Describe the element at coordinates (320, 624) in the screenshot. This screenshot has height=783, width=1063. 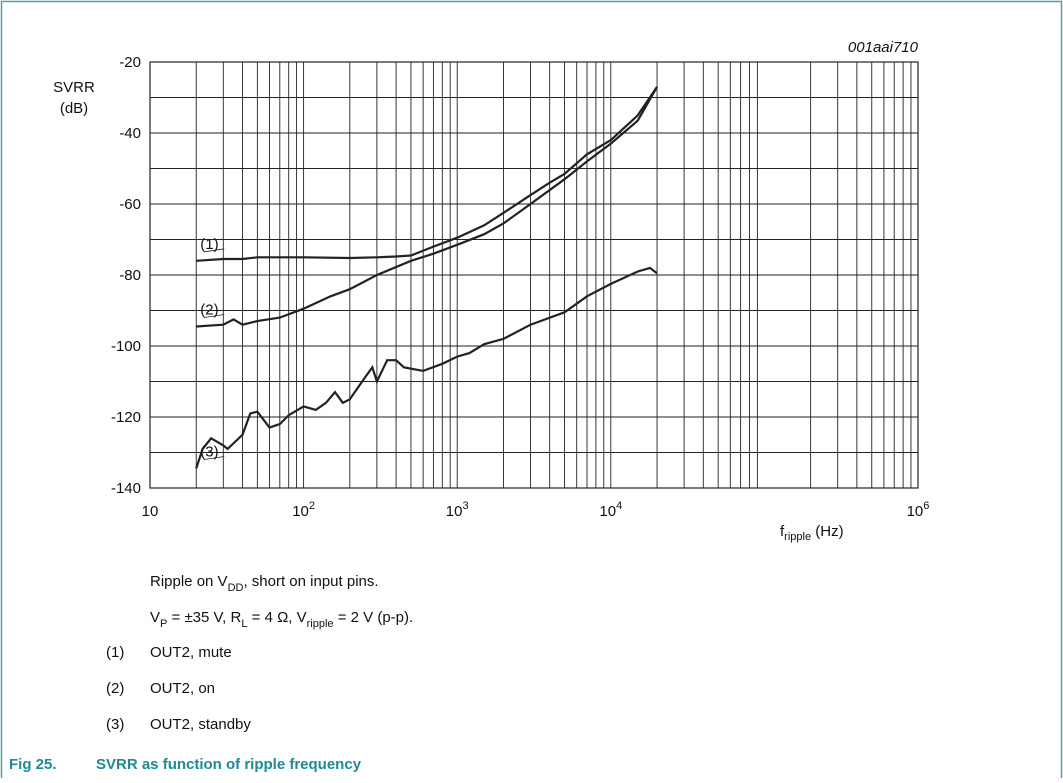
I see `note-sub: ripple` at that location.